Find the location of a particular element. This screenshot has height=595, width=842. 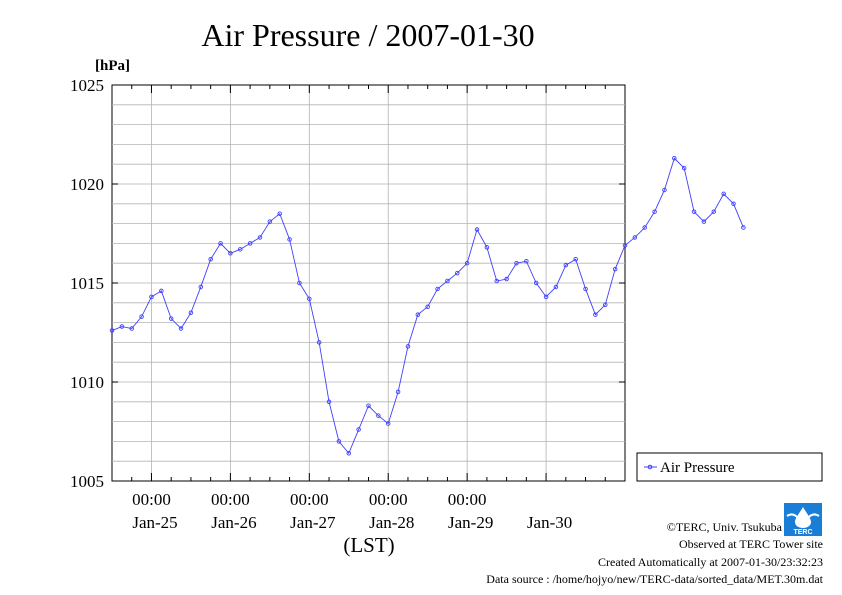

terc-logo: TERC is located at coordinates (803, 519).